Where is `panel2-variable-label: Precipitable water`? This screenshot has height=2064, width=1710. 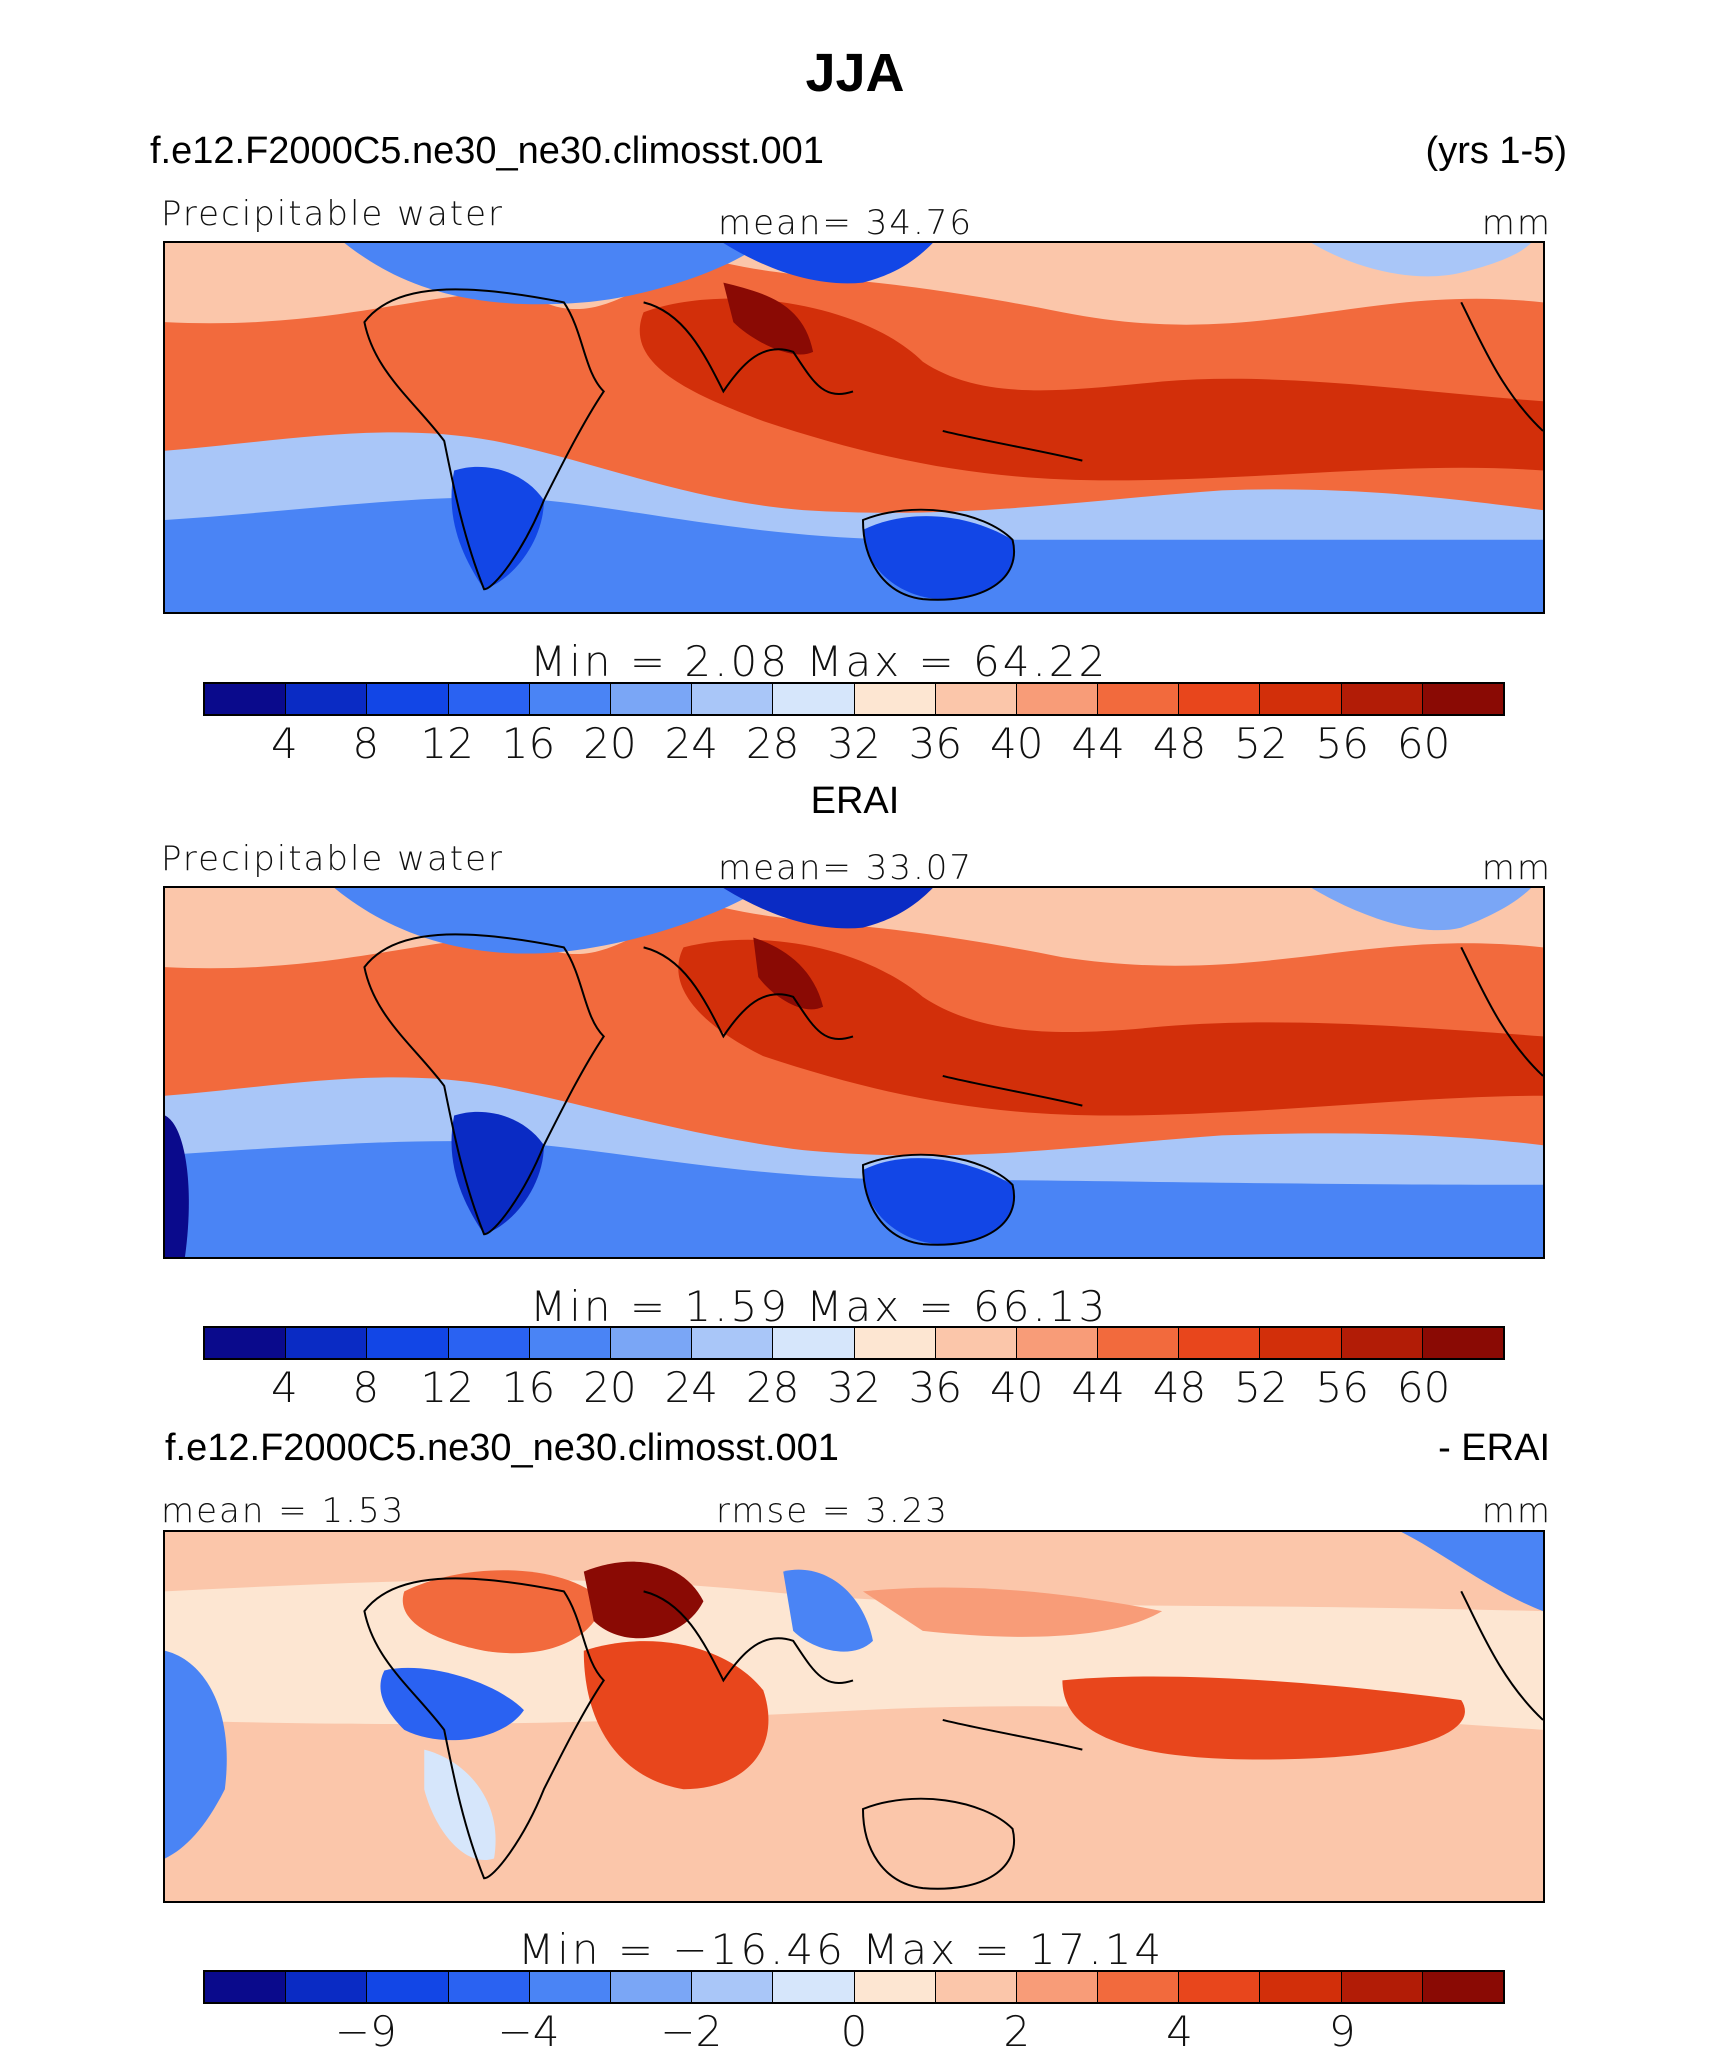
panel2-variable-label: Precipitable water is located at coordinates (333, 859).